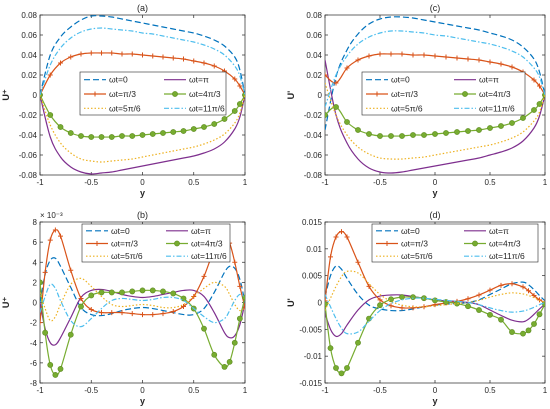 This screenshot has height=409, width=550. I want to click on y-tick-label: 6, so click(35, 242).